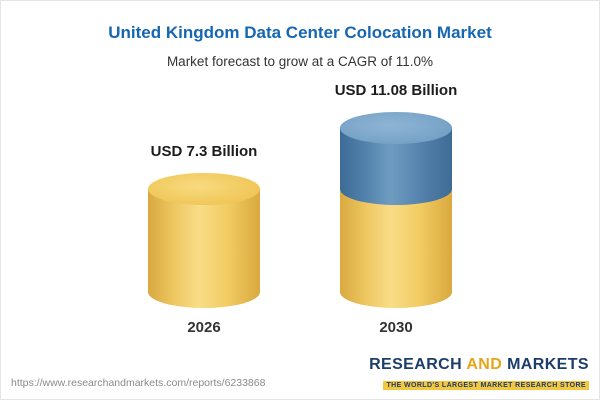 This screenshot has height=400, width=600. Describe the element at coordinates (548, 365) in the screenshot. I see `logo-word-markets: MARKETS` at that location.